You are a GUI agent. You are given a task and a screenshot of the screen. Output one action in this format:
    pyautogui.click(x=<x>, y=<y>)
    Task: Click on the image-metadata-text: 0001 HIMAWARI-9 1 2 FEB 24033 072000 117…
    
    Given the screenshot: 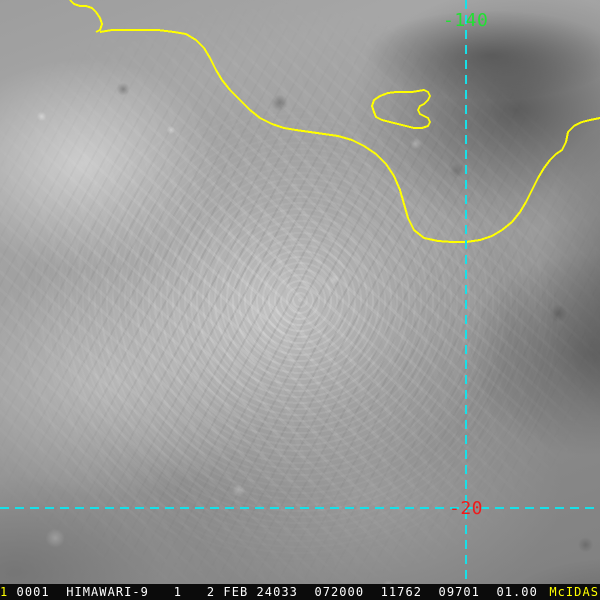 What is the action you would take?
    pyautogui.click(x=273, y=592)
    